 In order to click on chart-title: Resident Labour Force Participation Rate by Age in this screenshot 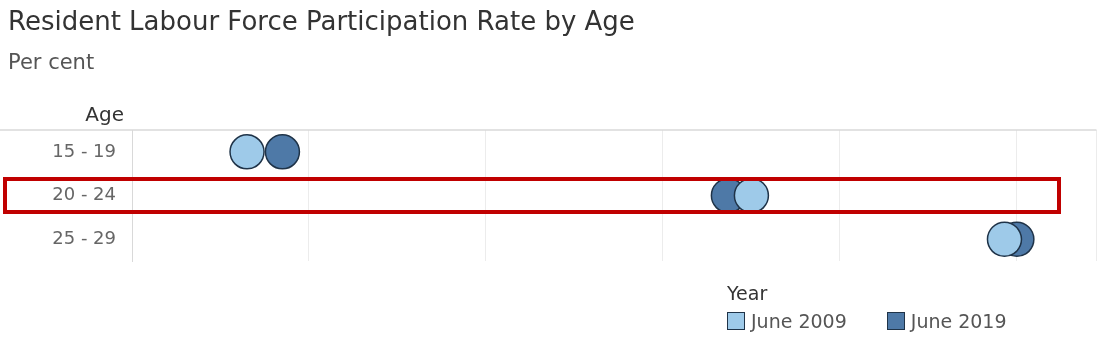, I will do `click(321, 21)`.